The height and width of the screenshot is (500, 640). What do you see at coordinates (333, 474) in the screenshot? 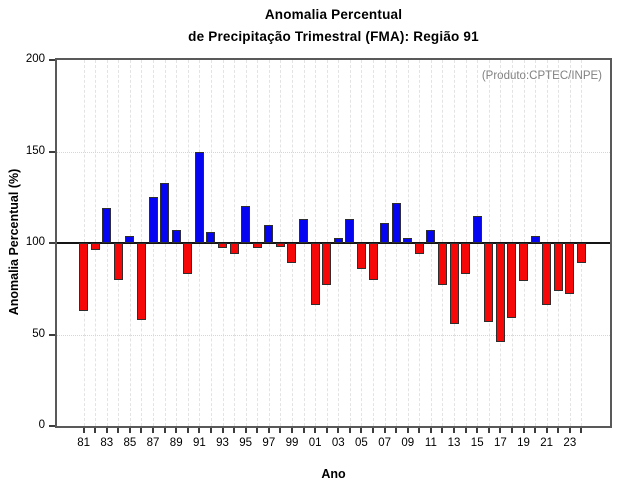
I see `x-axis-label: Ano` at bounding box center [333, 474].